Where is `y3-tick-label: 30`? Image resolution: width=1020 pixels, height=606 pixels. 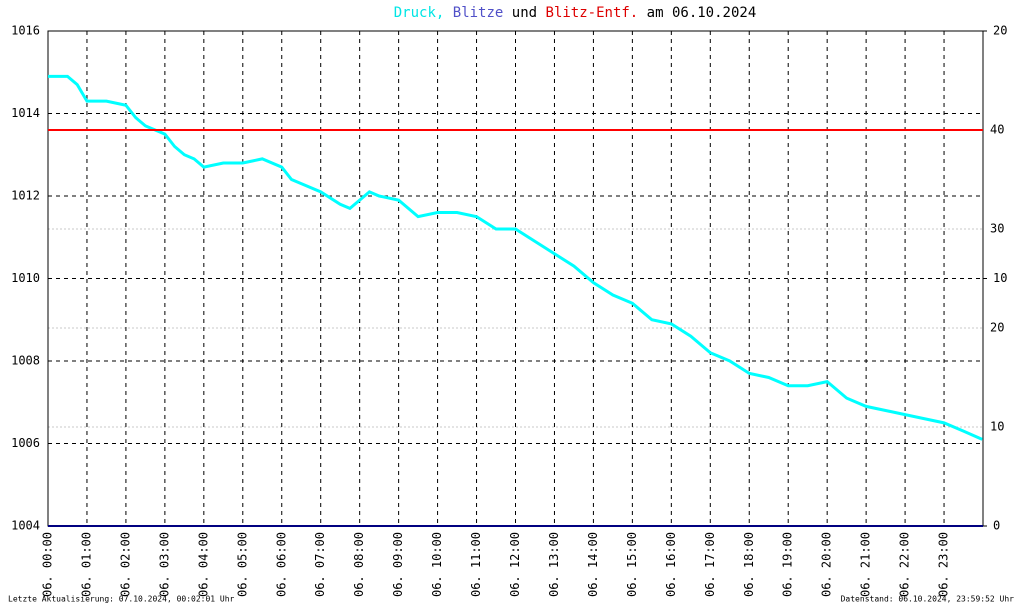
y3-tick-label: 30 is located at coordinates (997, 229).